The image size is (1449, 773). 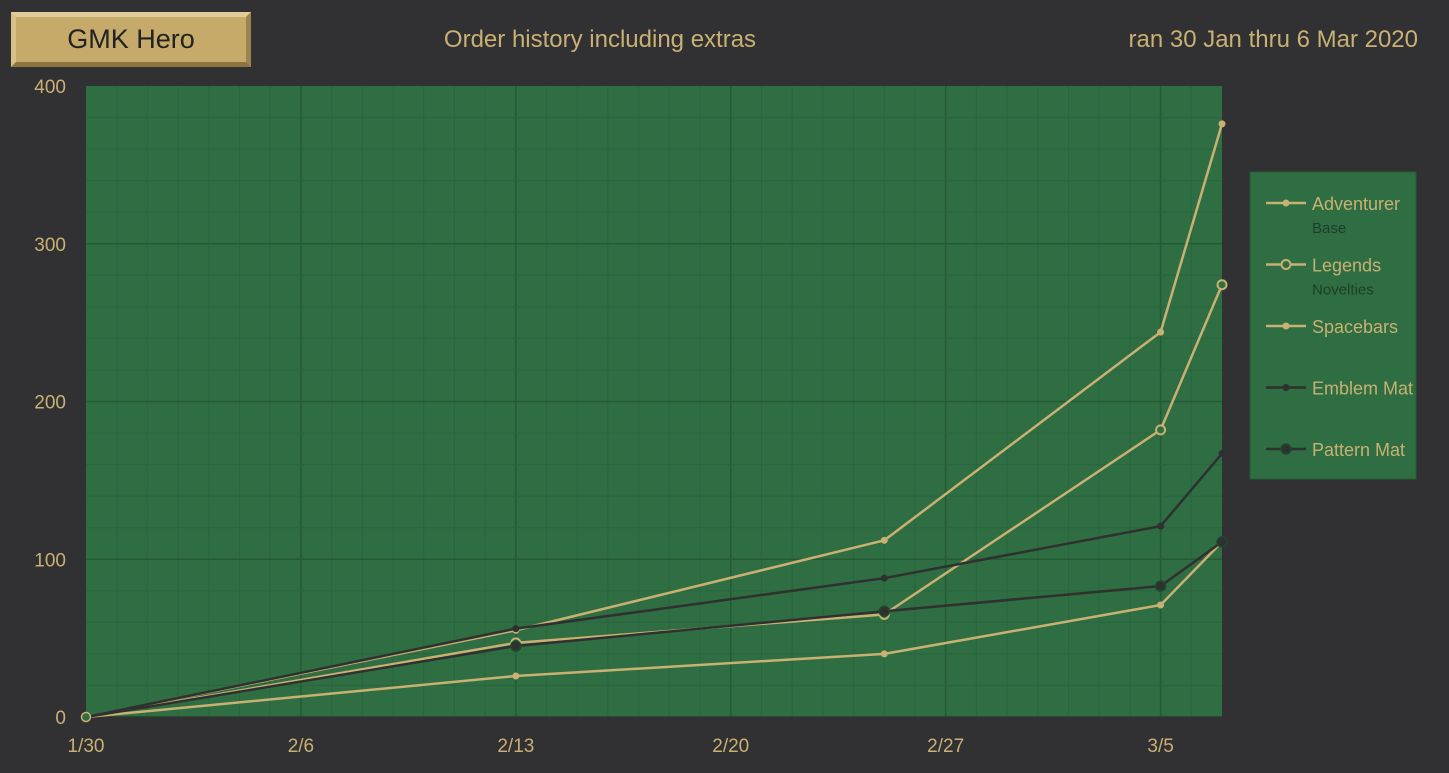 I want to click on legend-item: Pattern Mat, so click(x=1335, y=450).